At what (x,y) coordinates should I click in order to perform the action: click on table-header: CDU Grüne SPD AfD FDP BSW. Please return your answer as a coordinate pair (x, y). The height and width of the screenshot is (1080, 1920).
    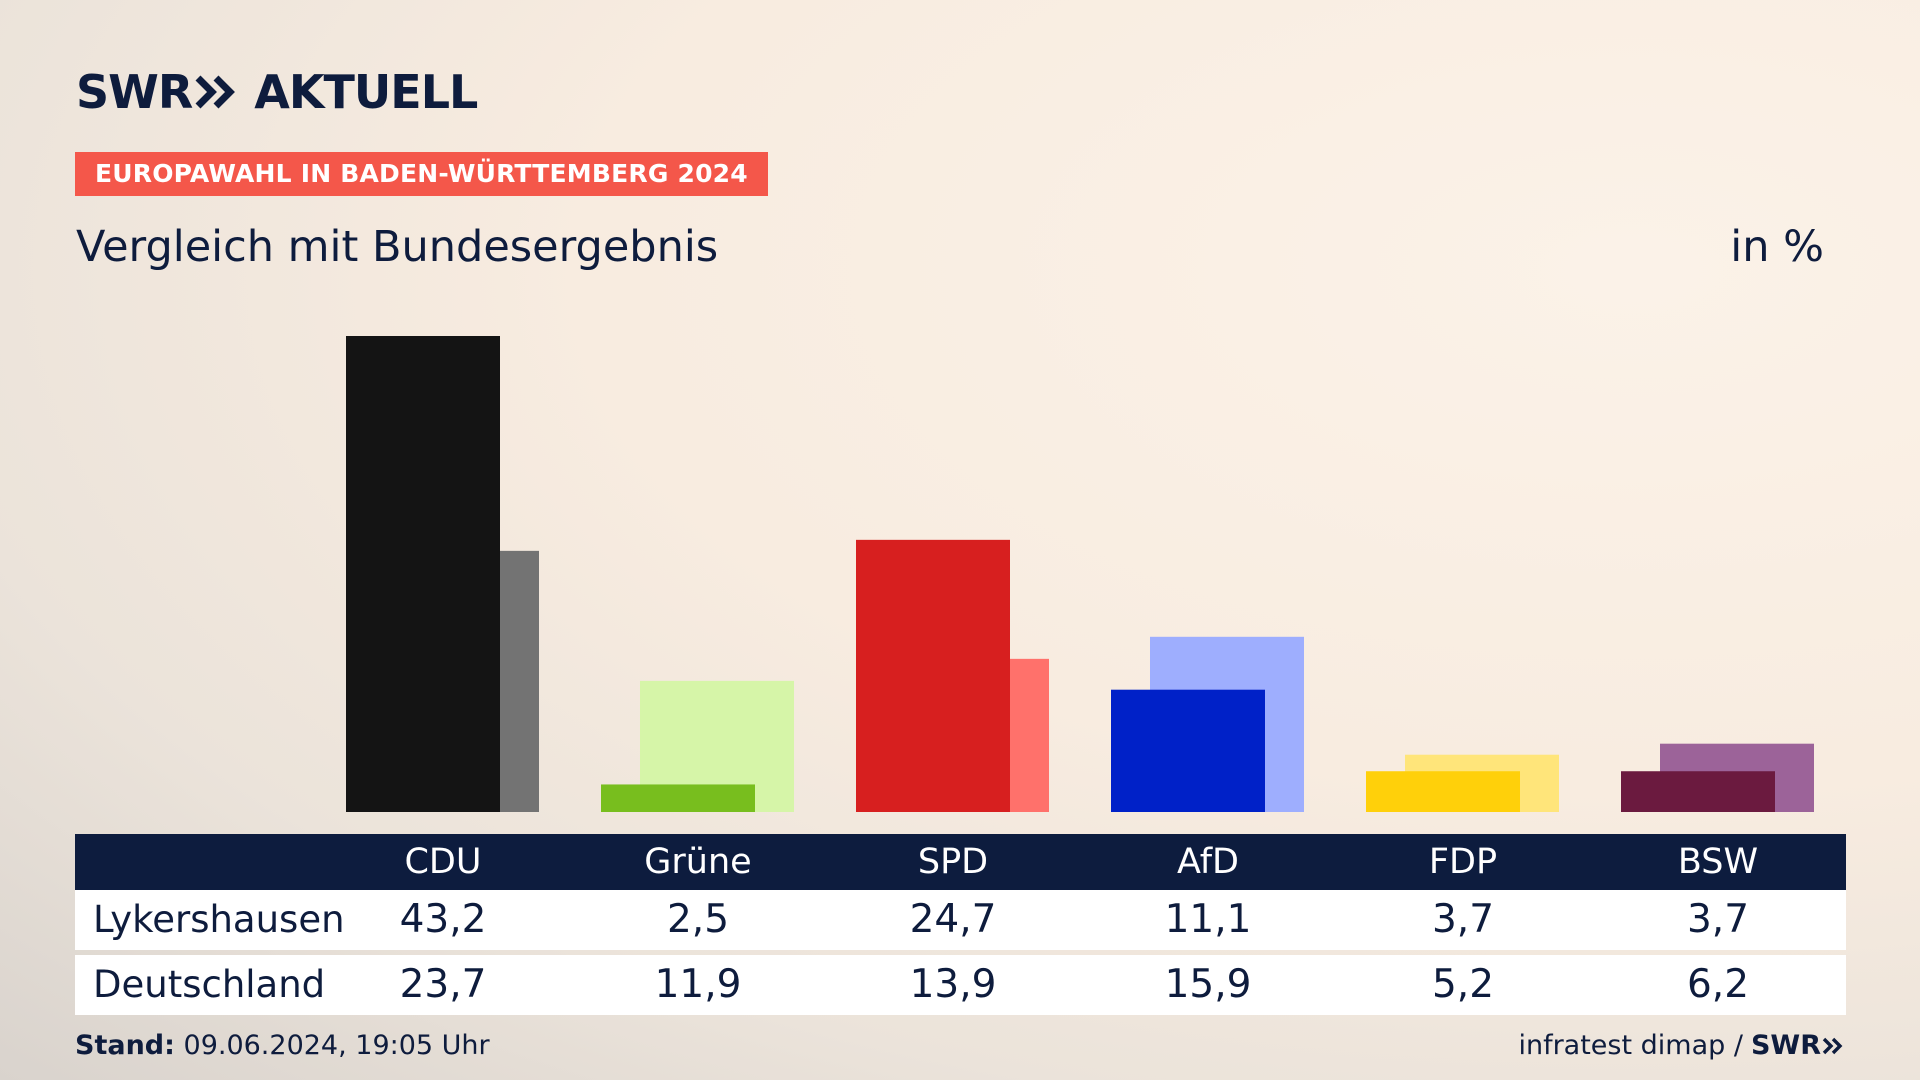
    Looking at the image, I should click on (960, 862).